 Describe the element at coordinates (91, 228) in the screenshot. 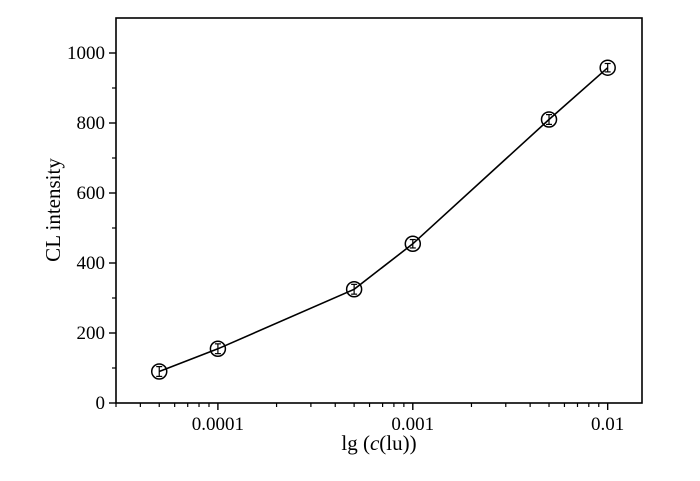

I see `y-axis-ticks: 0 200 400 600 800 1000` at that location.